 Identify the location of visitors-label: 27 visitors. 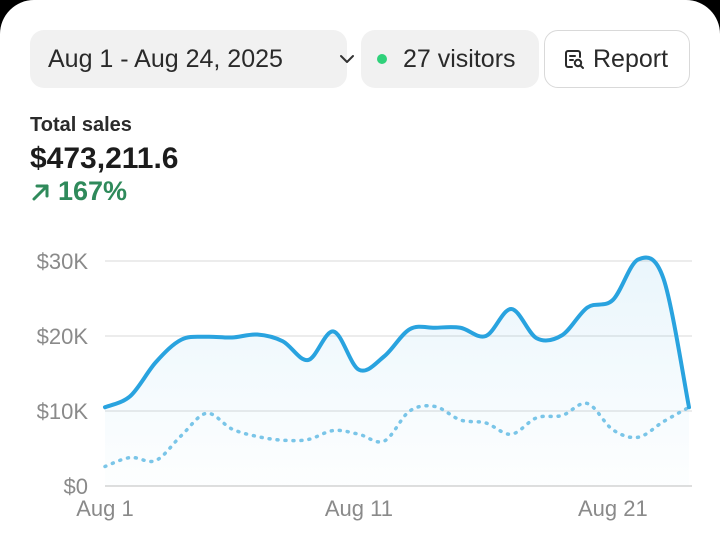
(459, 58).